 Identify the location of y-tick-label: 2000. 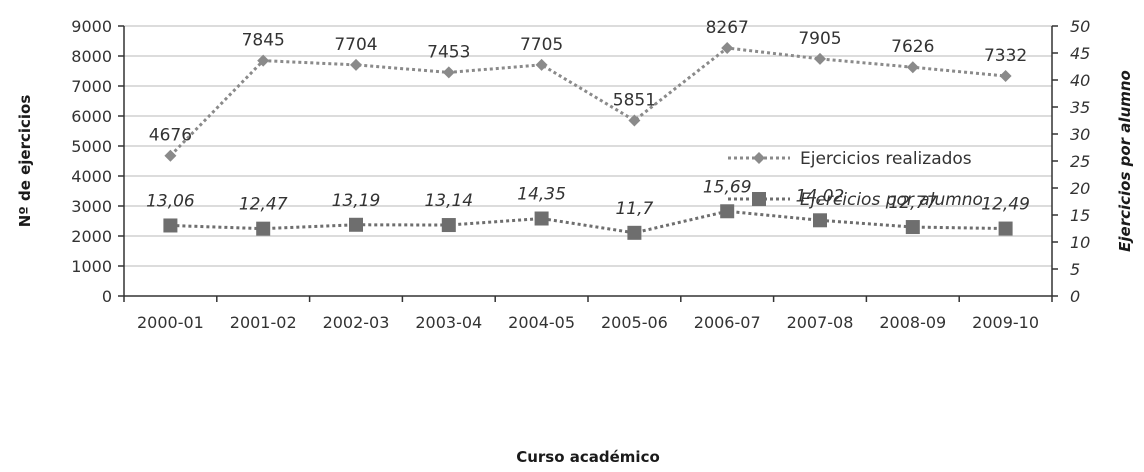
(91, 236).